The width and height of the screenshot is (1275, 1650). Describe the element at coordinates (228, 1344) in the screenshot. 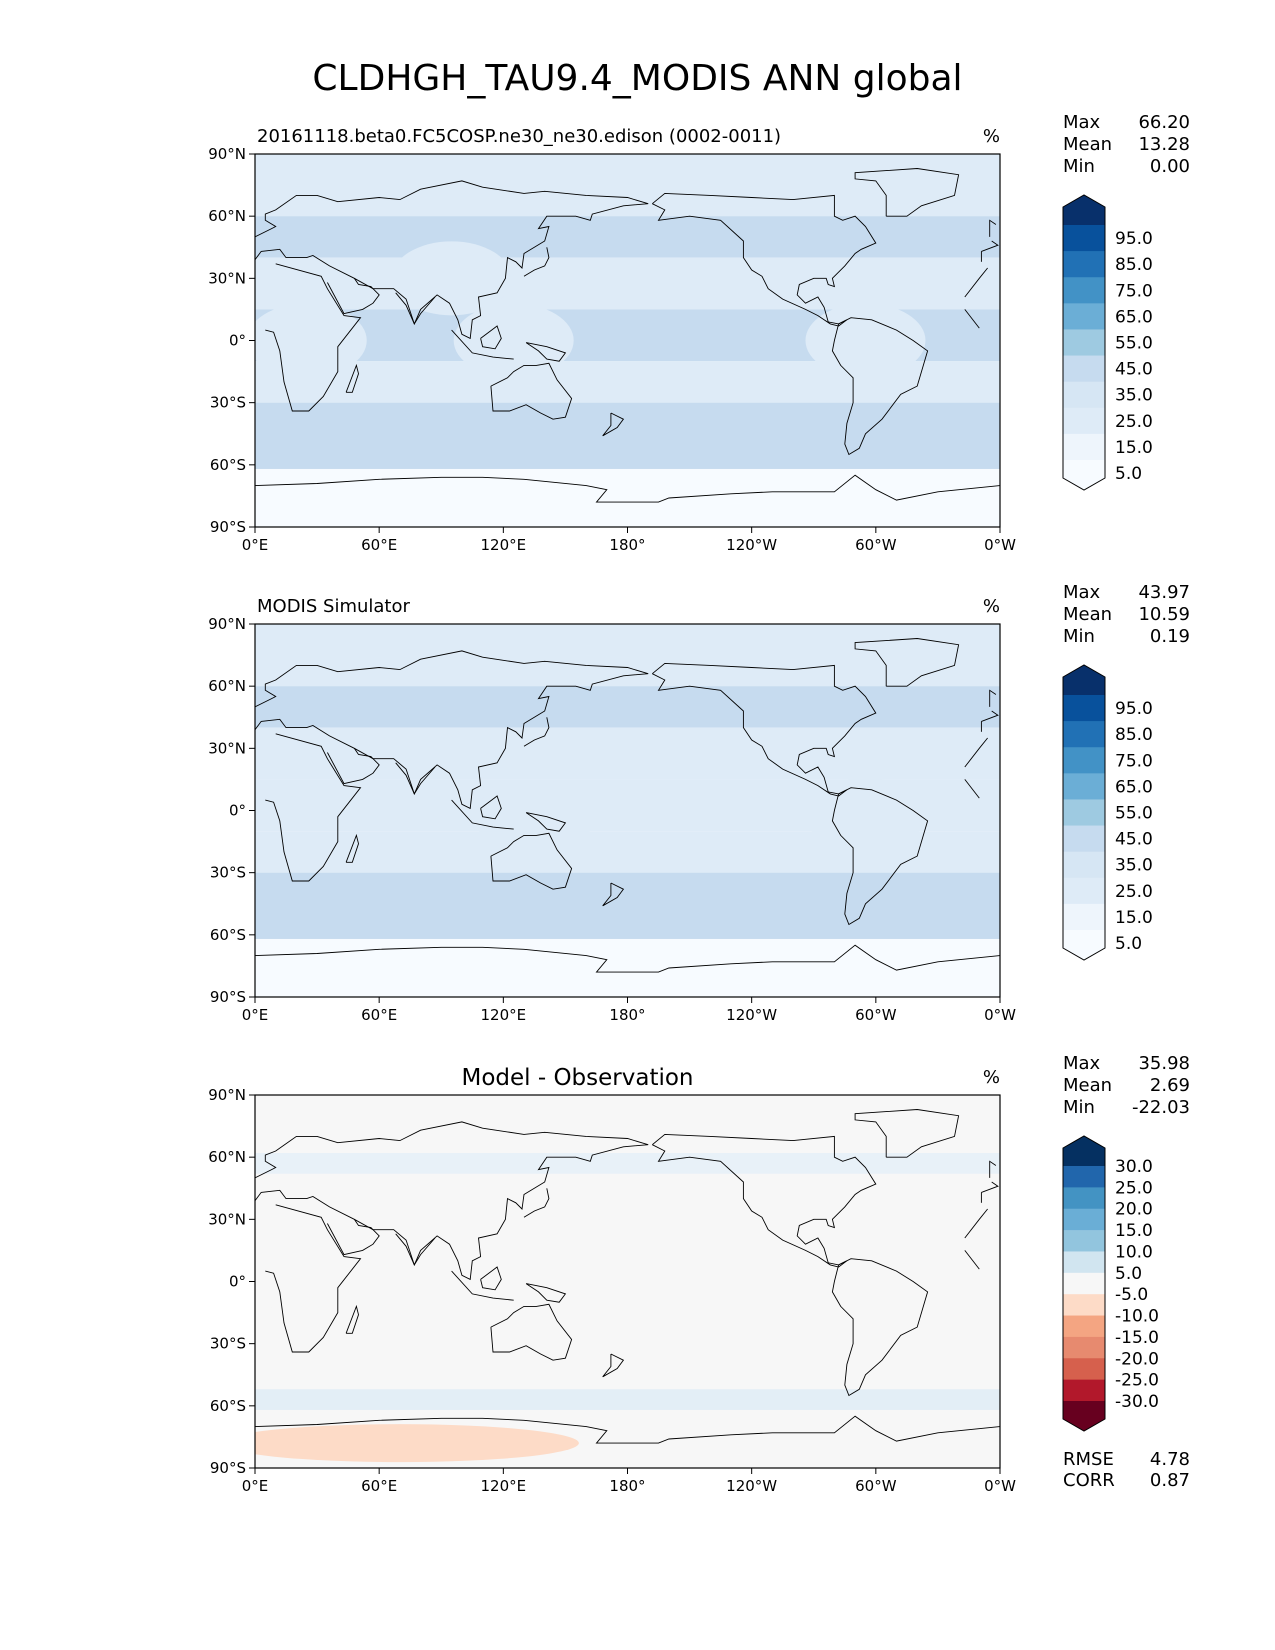

I see `y-tick-label: 30°S` at that location.